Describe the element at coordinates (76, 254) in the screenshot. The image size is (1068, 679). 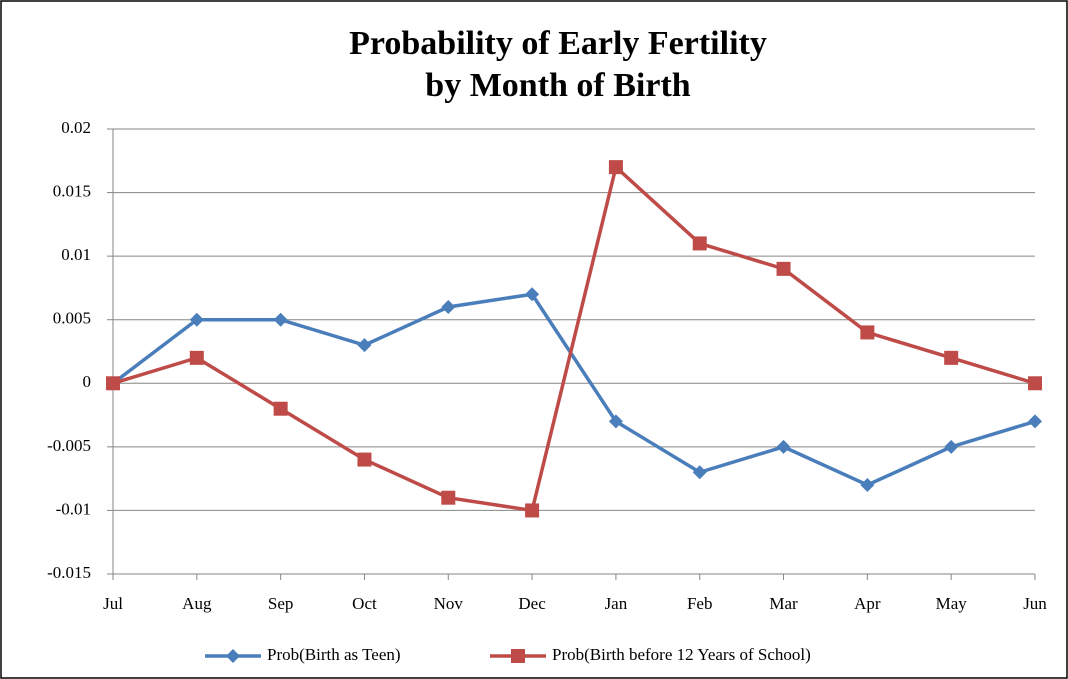
I see `y-tick-label: 0.01` at that location.